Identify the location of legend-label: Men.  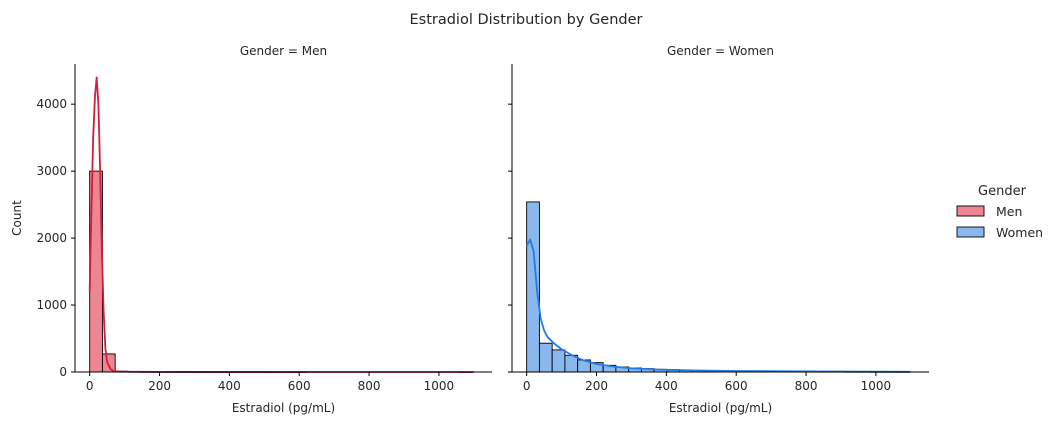
(1009, 211).